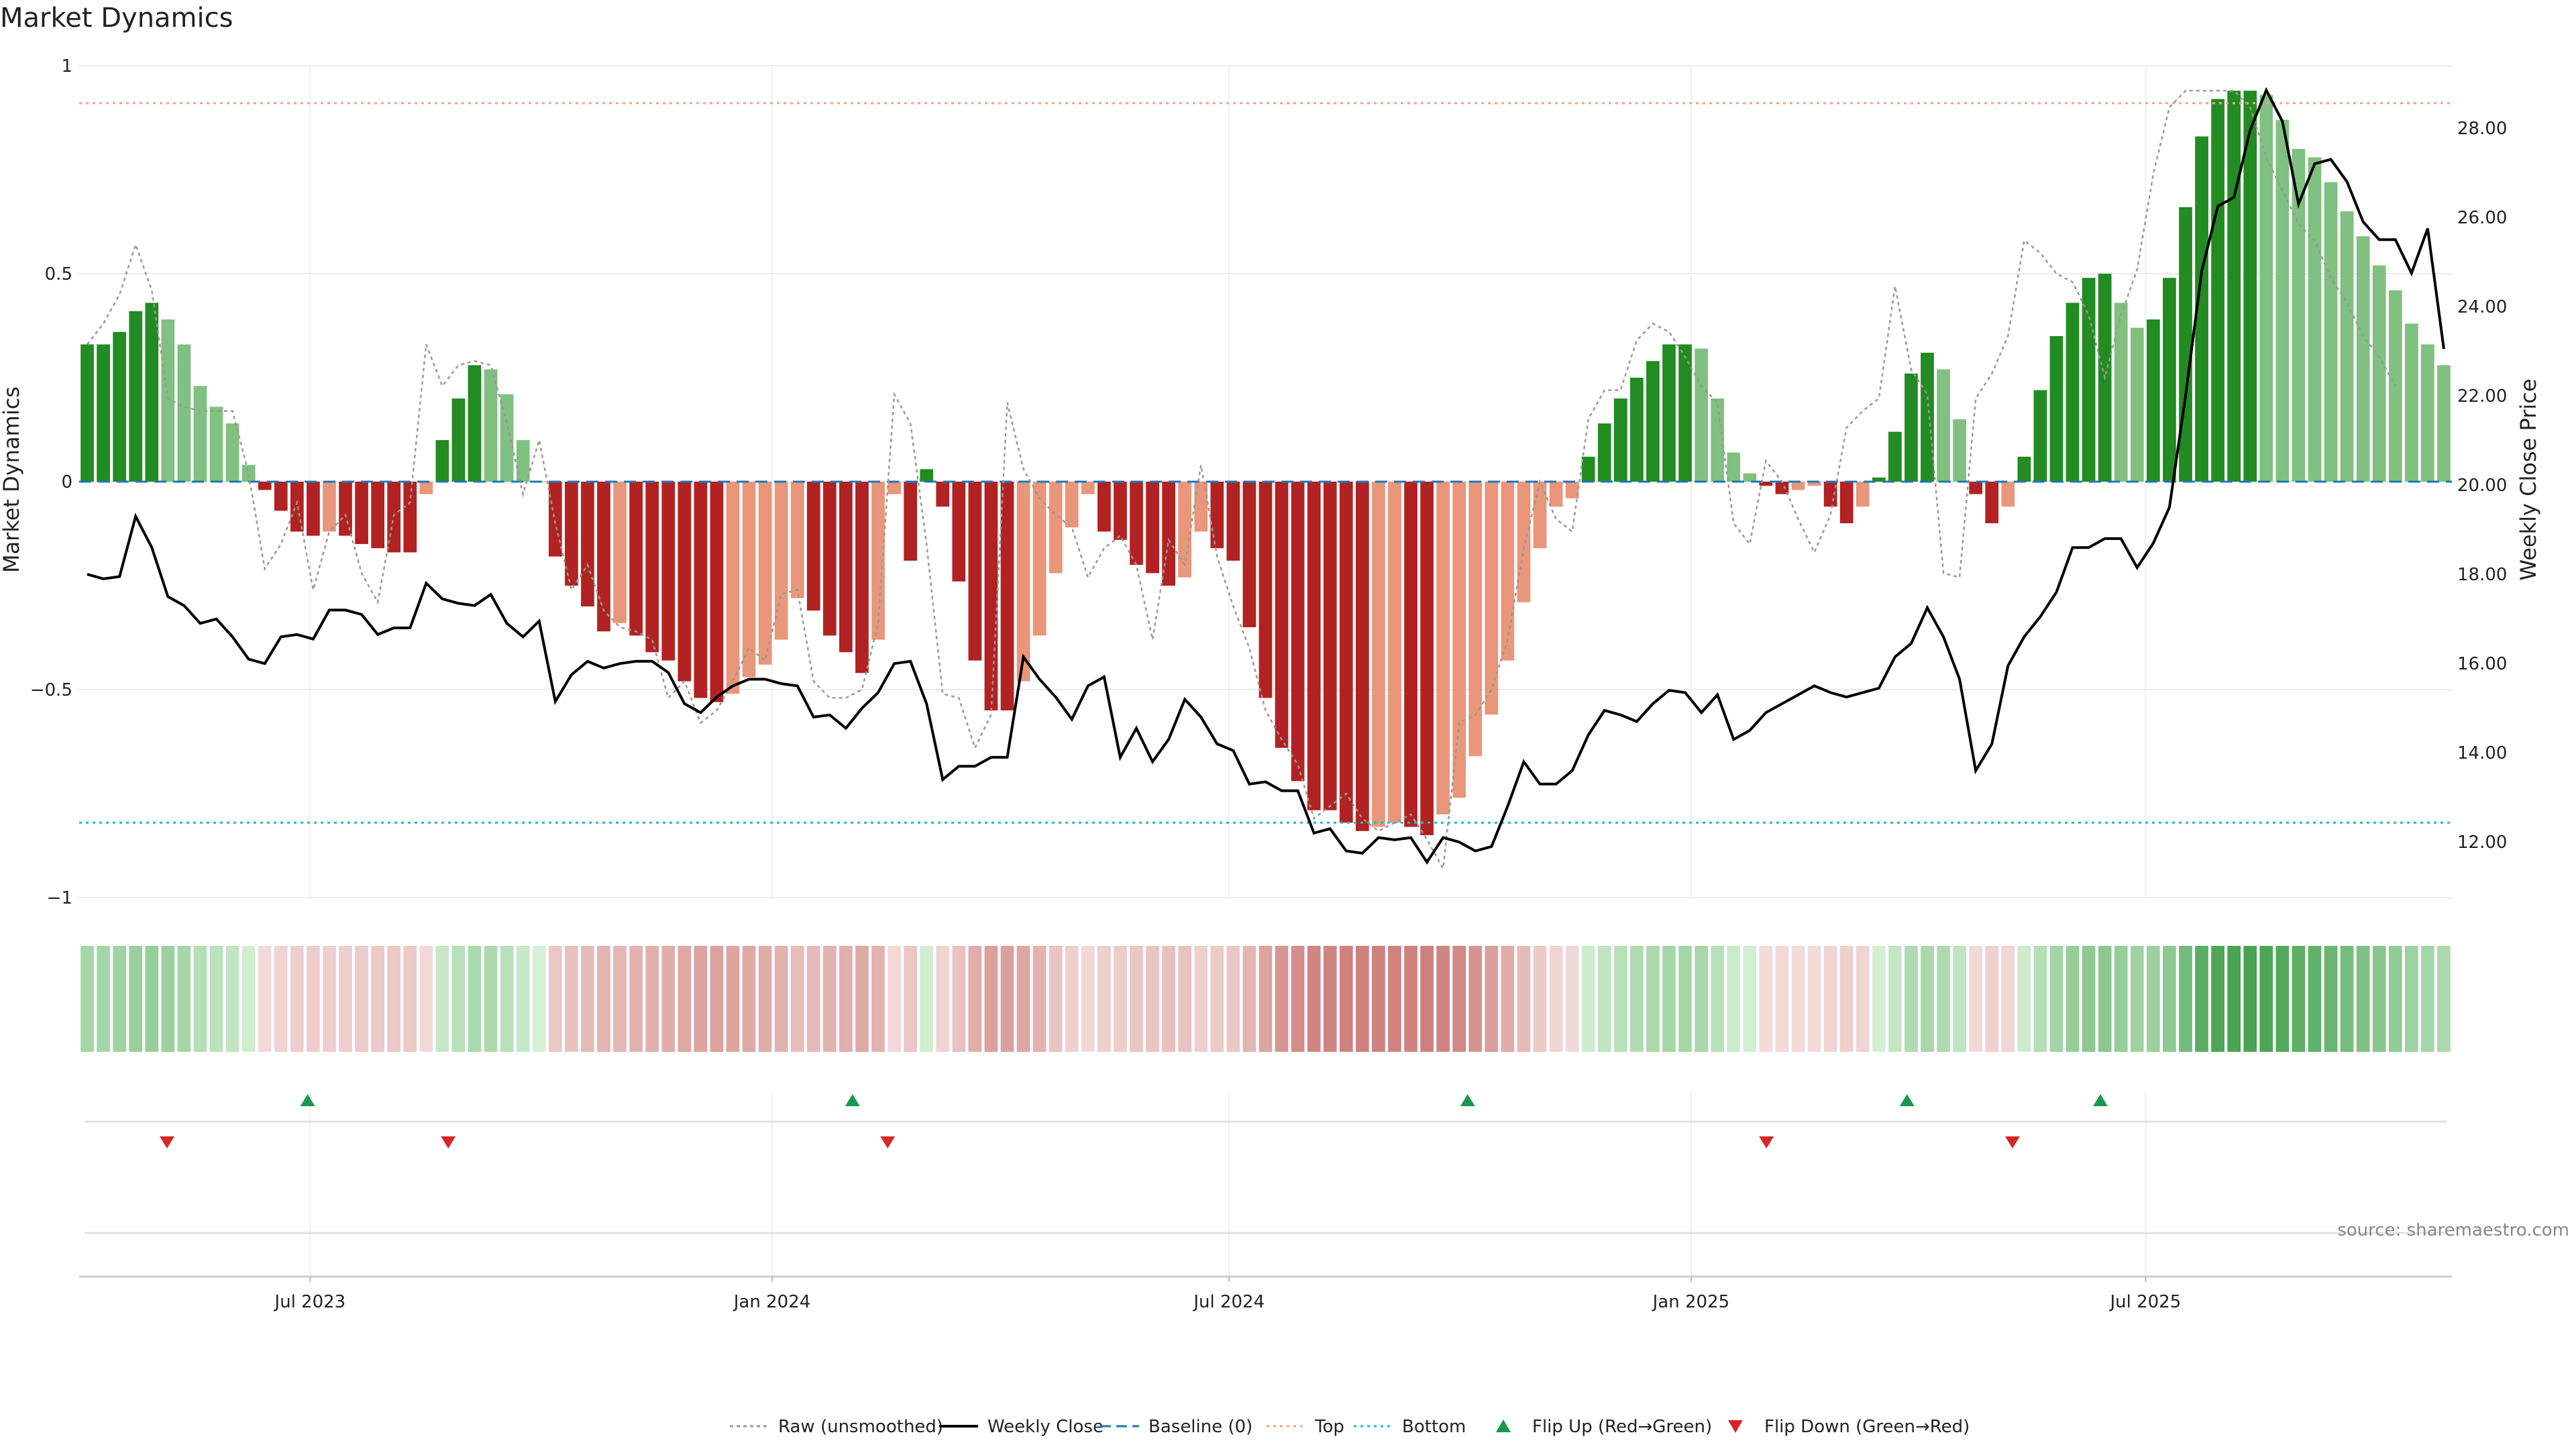 Image resolution: width=2576 pixels, height=1449 pixels. Describe the element at coordinates (1045, 1427) in the screenshot. I see `legend-label-1: Weekly Close` at that location.